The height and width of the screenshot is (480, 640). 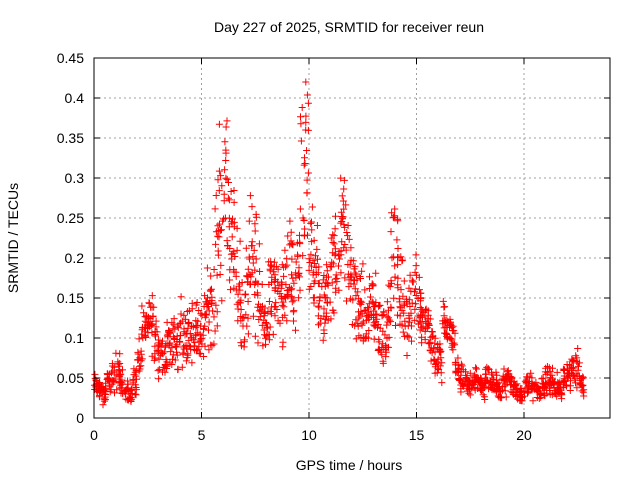 I want to click on x-tick-label: 15, so click(x=417, y=435).